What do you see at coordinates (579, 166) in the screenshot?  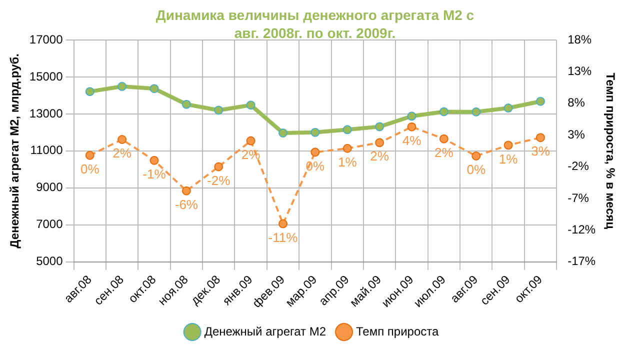 I see `y2-tick-label: -2%` at bounding box center [579, 166].